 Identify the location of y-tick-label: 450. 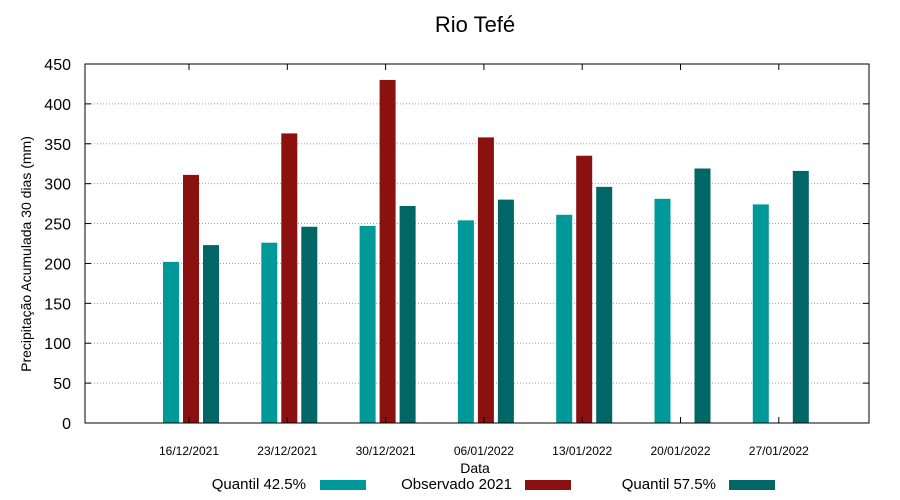
(57, 65).